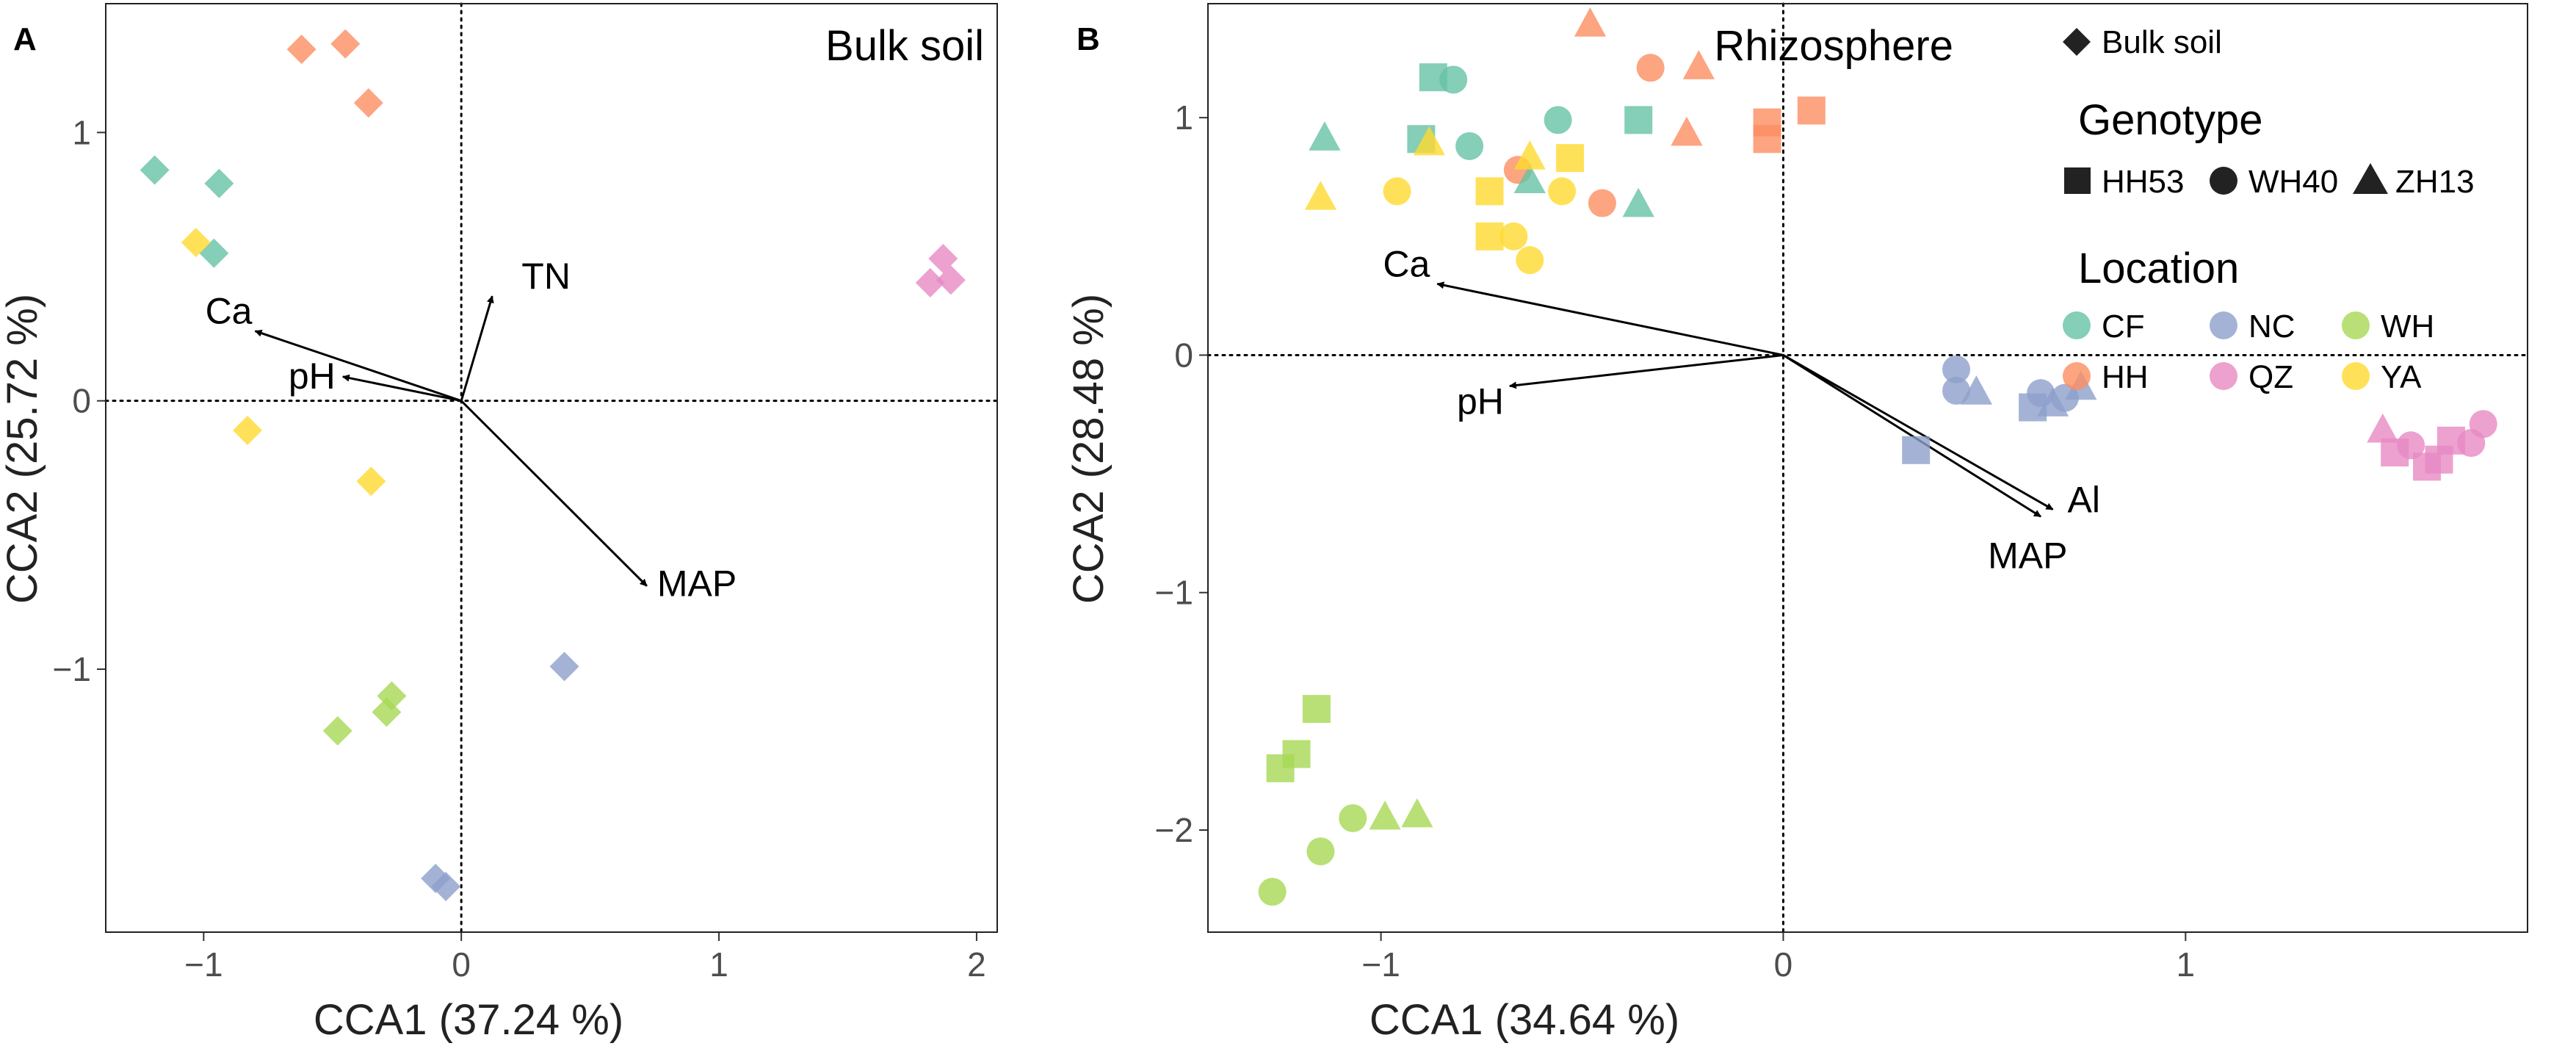 Image resolution: width=2576 pixels, height=1046 pixels. Describe the element at coordinates (2223, 325) in the screenshot. I see `legend-swatch-nc` at that location.